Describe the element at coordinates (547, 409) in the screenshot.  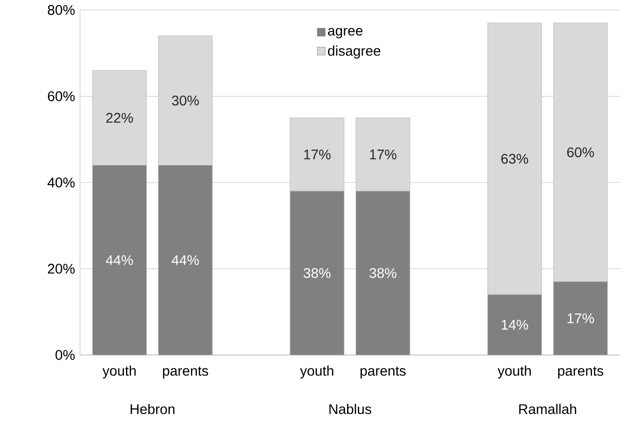
I see `text: Ramallah` at that location.